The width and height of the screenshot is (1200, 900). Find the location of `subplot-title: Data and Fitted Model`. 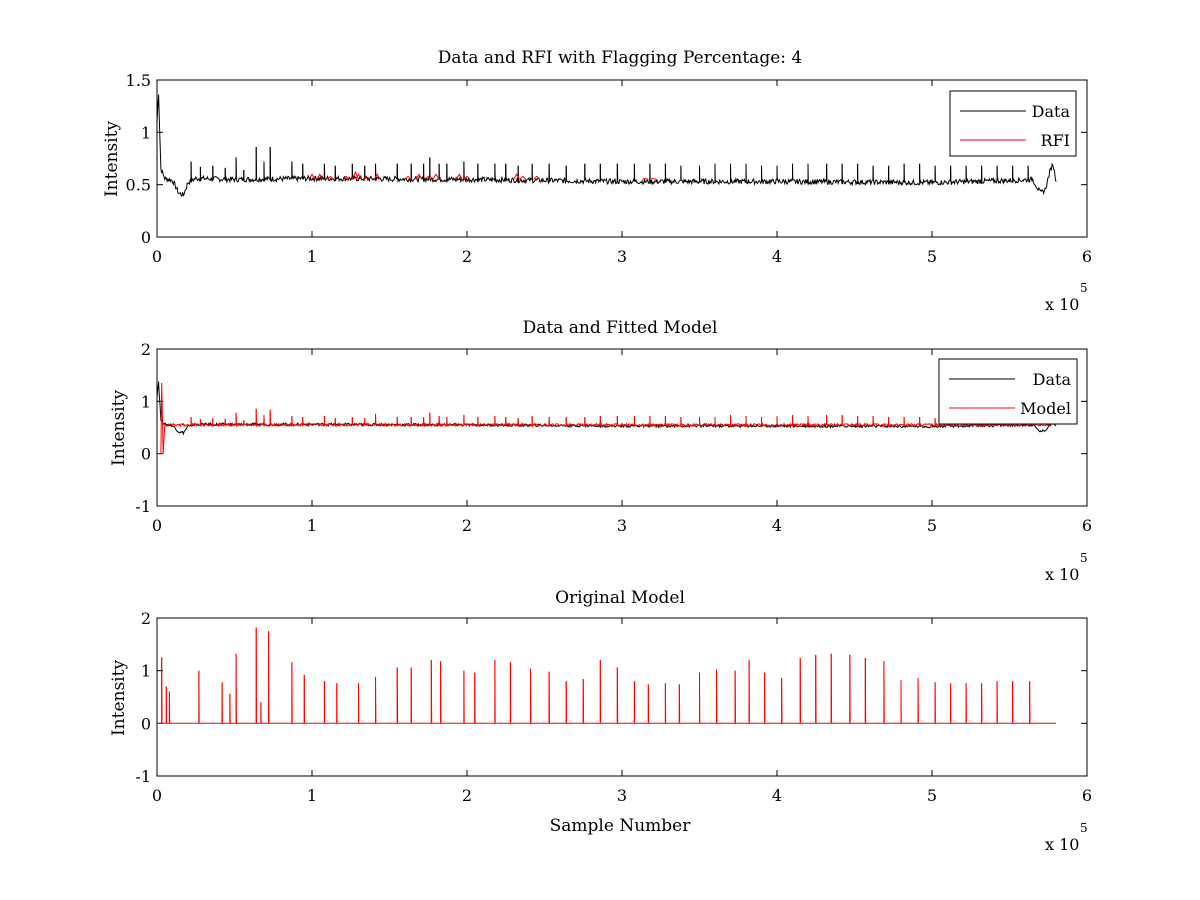

subplot-title: Data and Fitted Model is located at coordinates (620, 328).